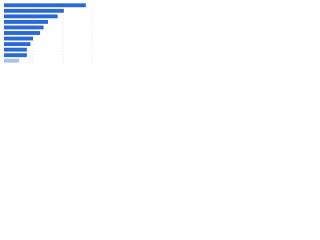  What do you see at coordinates (48, 33) in the screenshot?
I see `chart` at bounding box center [48, 33].